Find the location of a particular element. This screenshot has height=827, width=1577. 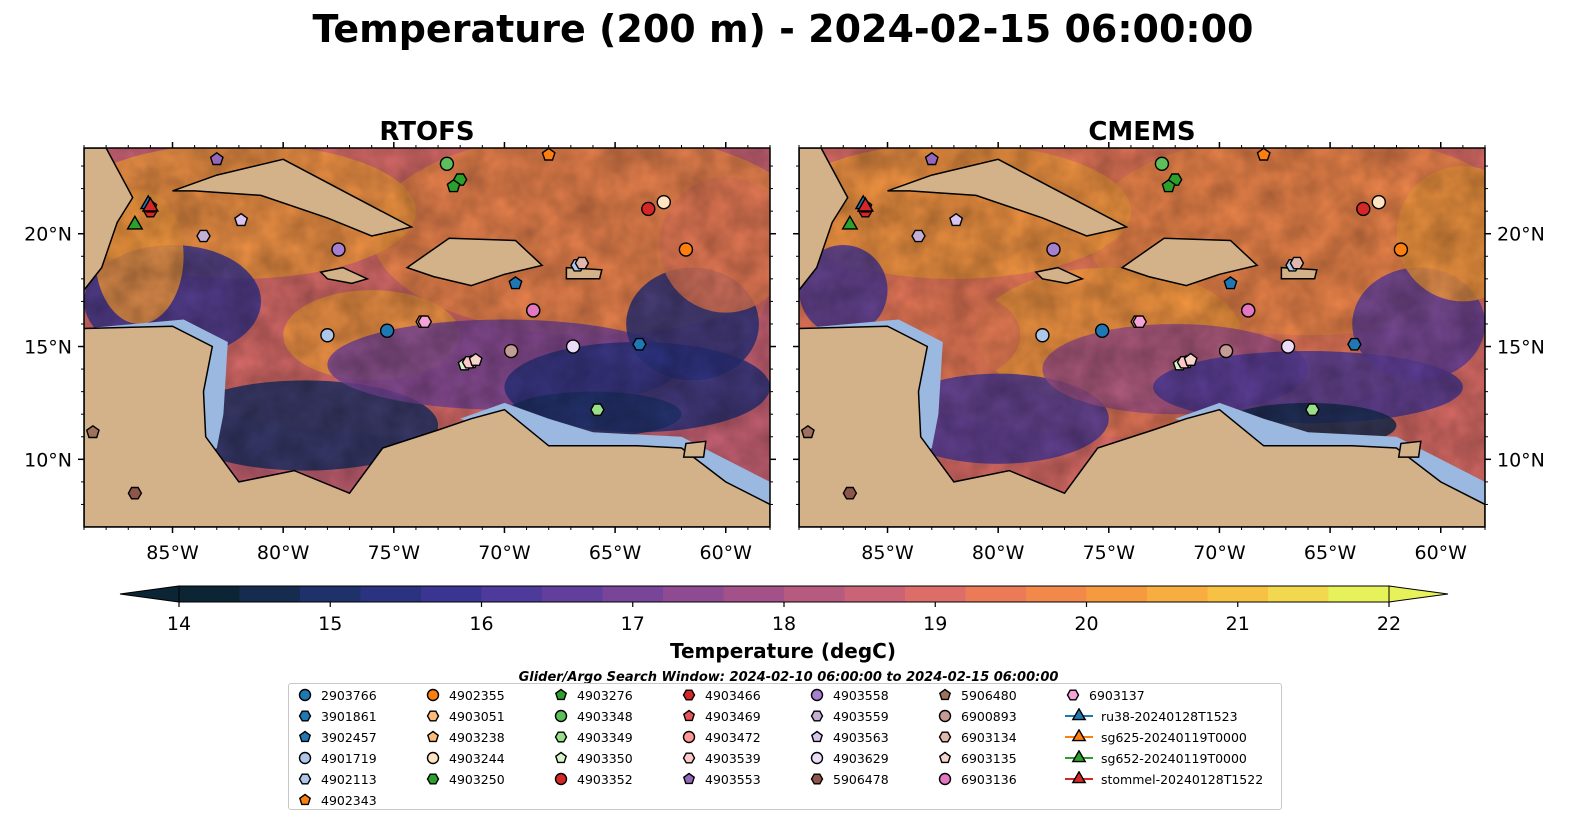

legend-entry: 6903136 is located at coordinates (977, 779).